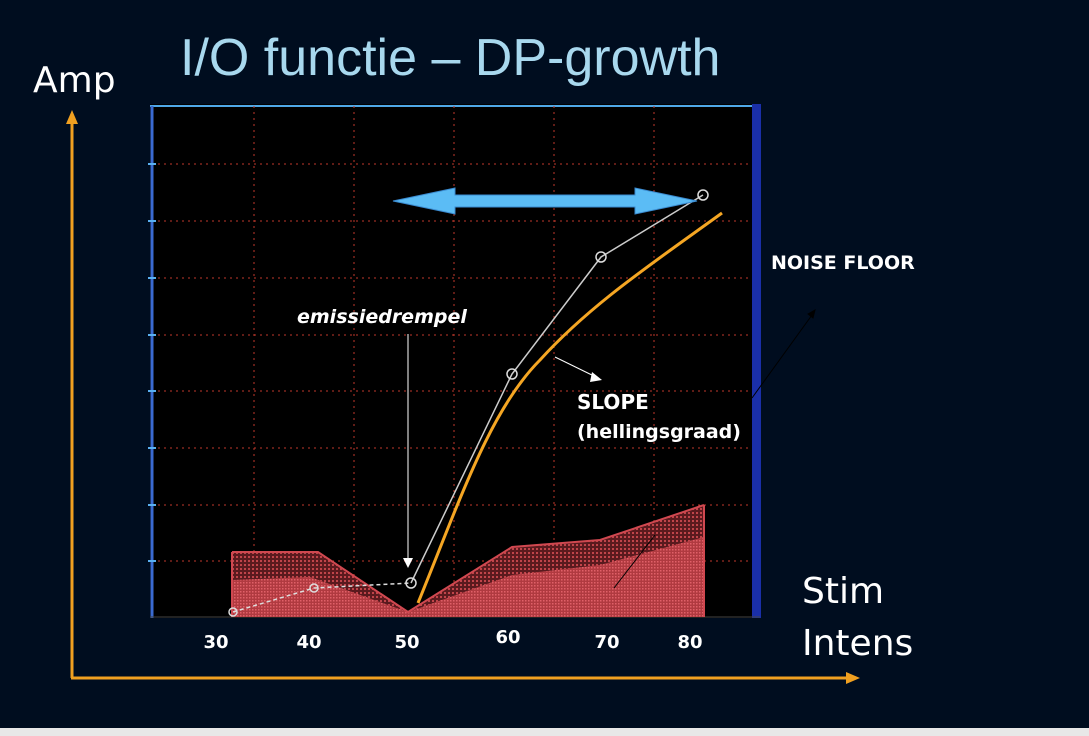 The image size is (1089, 736). Describe the element at coordinates (382, 317) in the screenshot. I see `threshold-label: emissiedrempel` at that location.